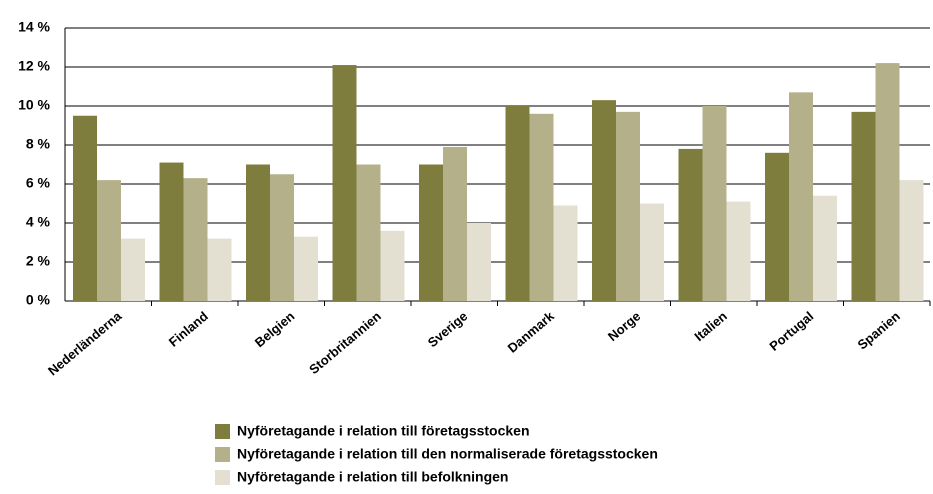 This screenshot has height=494, width=933. Describe the element at coordinates (85, 343) in the screenshot. I see `x-tick-label: Nederländerna` at that location.